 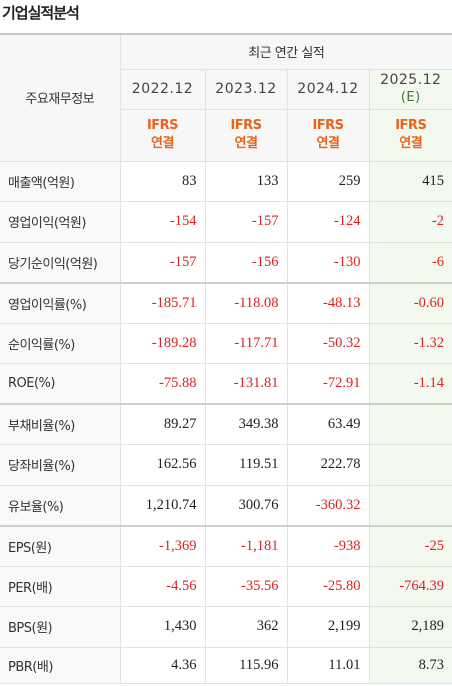 What do you see at coordinates (60, 665) in the screenshot?
I see `row-label: PBR(배)` at bounding box center [60, 665].